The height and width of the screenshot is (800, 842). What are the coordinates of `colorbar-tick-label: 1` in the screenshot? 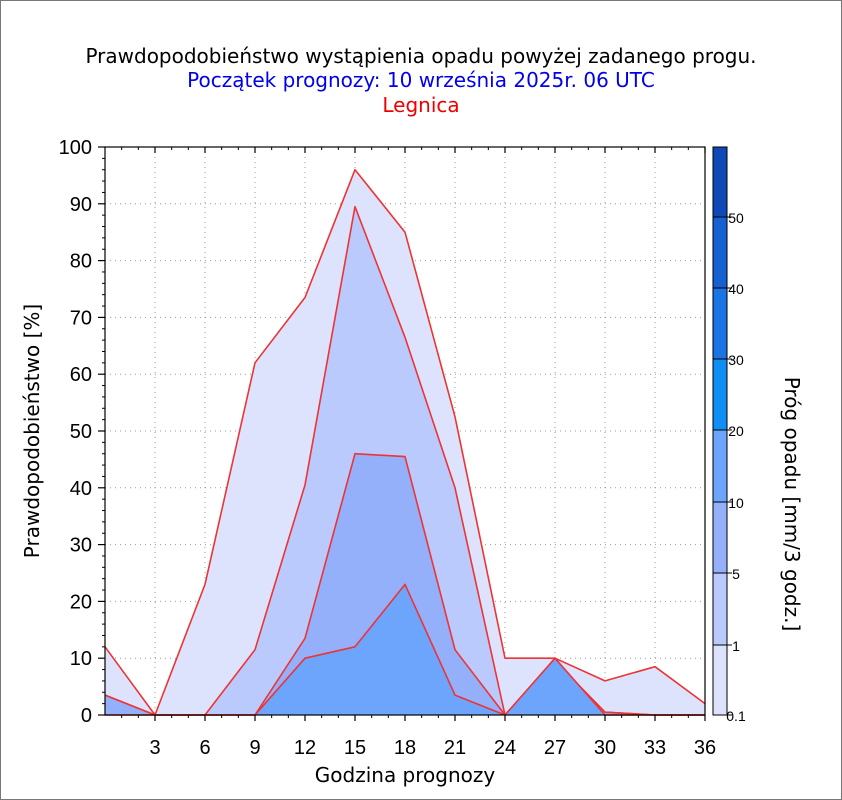 It's located at (736, 646).